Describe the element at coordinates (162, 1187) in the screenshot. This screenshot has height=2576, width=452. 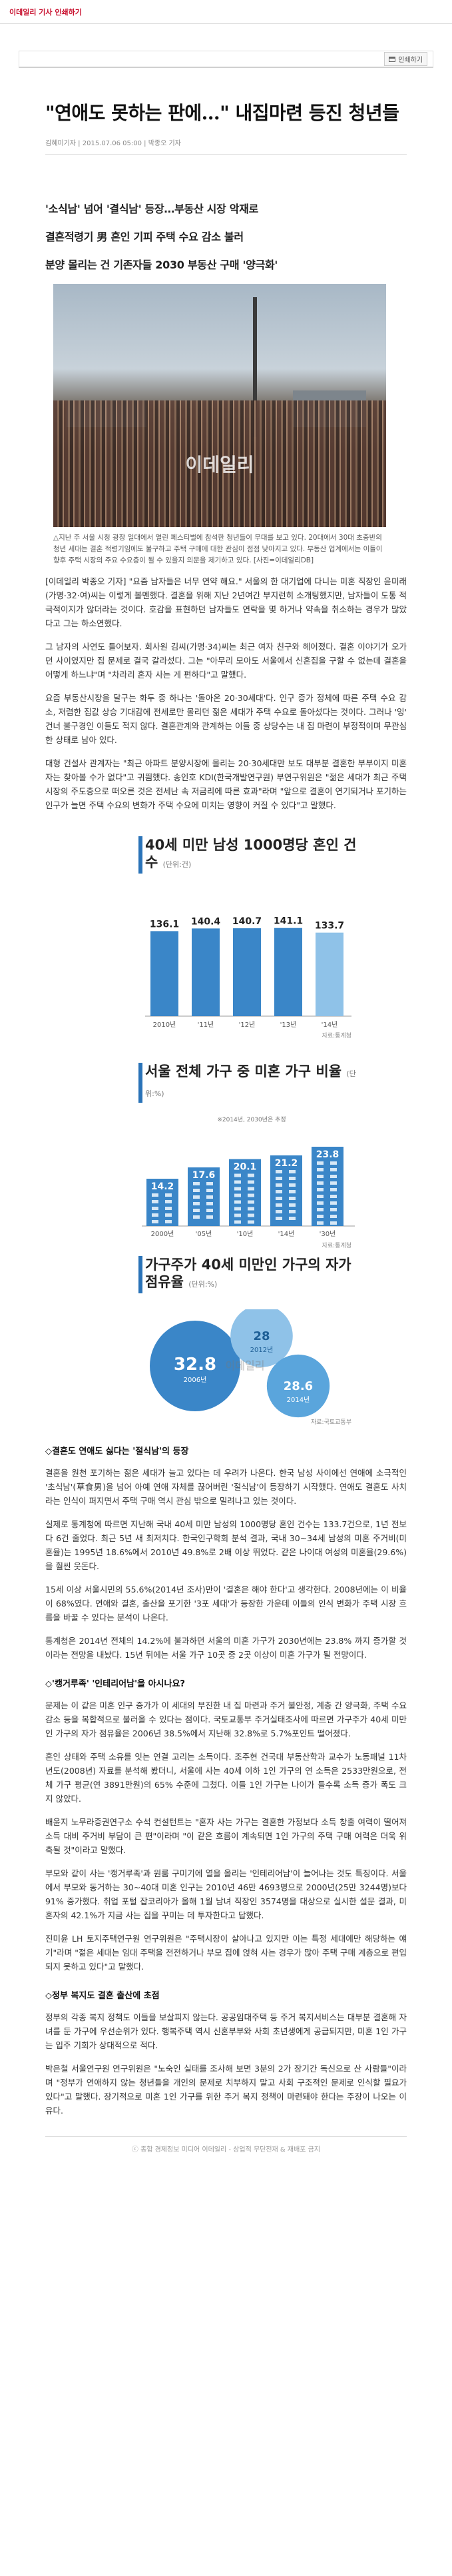
I see `chart2-value-label: 14.2` at that location.